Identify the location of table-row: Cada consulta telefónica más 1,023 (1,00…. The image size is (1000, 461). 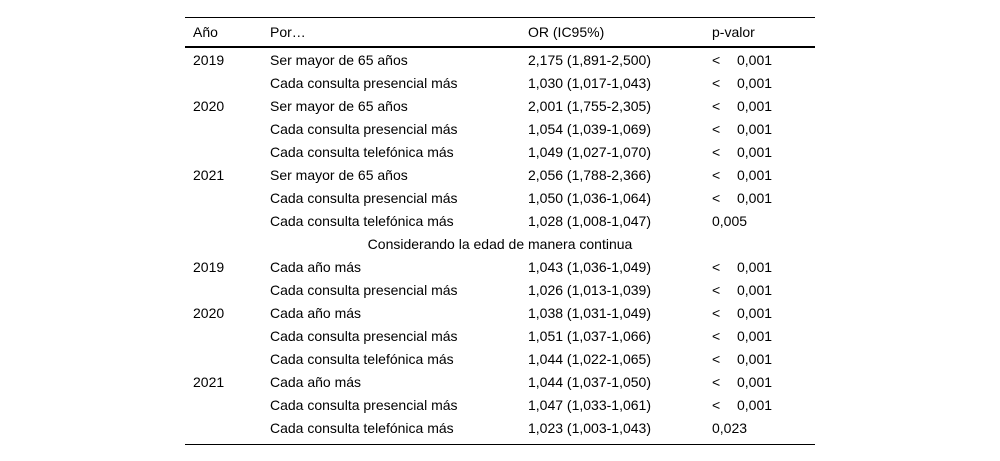
(500, 427).